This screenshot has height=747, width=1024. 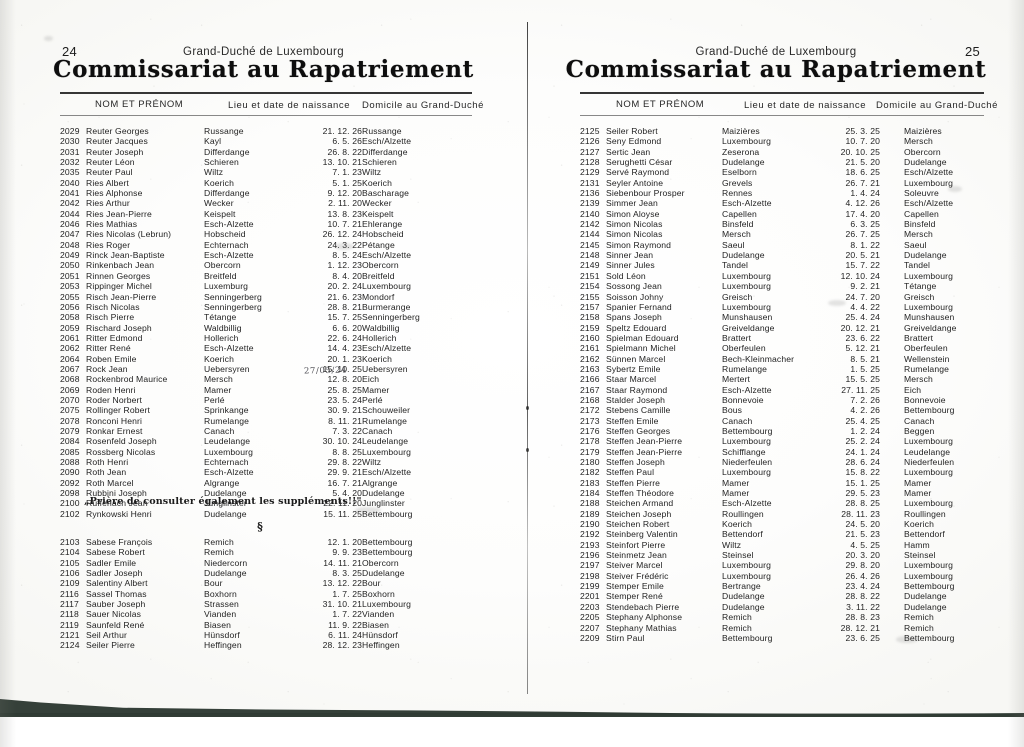 What do you see at coordinates (862, 575) in the screenshot?
I see `entry-birthdate: 26. 4. 26` at bounding box center [862, 575].